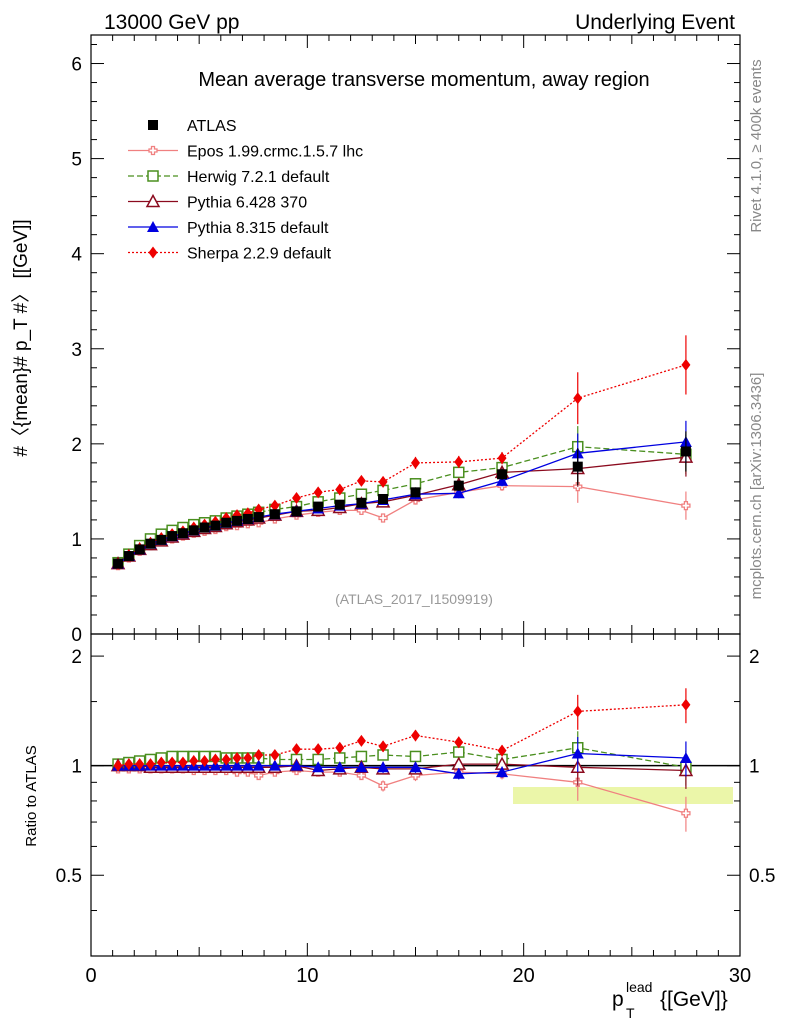  Describe the element at coordinates (524, 976) in the screenshot. I see `xtick-label: 20` at that location.